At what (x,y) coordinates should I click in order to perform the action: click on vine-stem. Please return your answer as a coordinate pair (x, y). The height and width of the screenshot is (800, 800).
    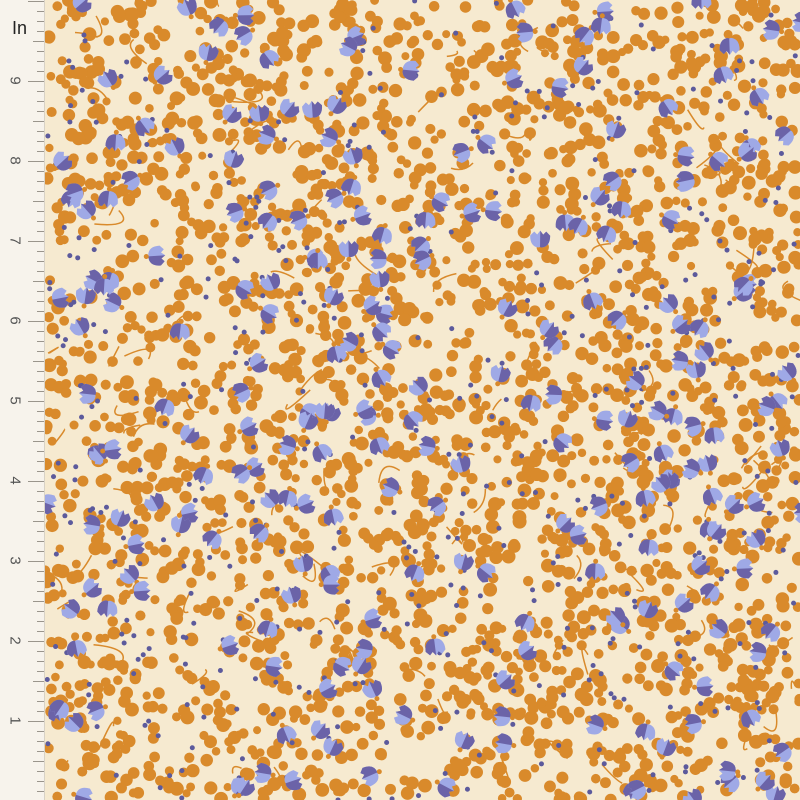
    Looking at the image, I should click on (138, 51).